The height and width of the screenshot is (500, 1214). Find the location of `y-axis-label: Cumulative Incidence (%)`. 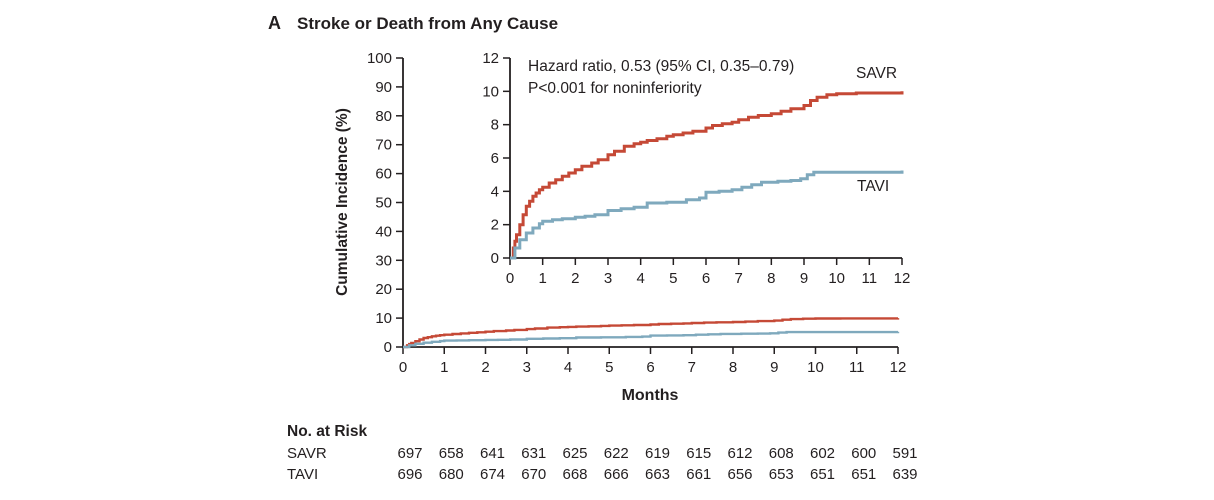

y-axis-label: Cumulative Incidence (%) is located at coordinates (342, 202).